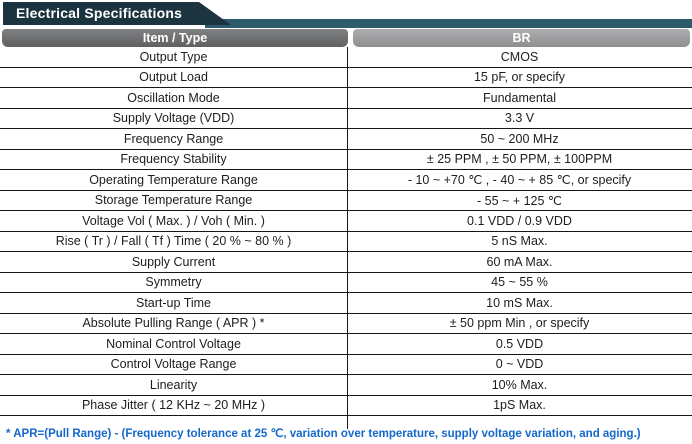 This screenshot has width=692, height=444. I want to click on accent-bar, so click(448, 23).